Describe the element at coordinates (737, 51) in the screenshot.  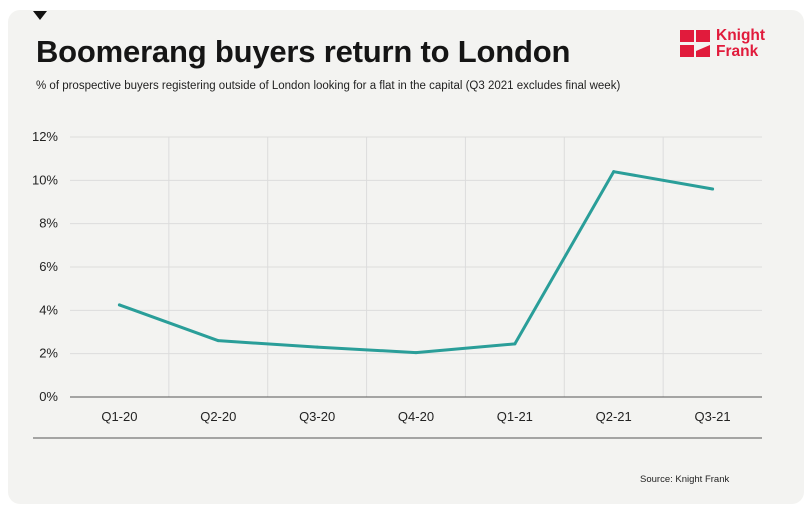
I see `logo-line-2: Frank` at that location.